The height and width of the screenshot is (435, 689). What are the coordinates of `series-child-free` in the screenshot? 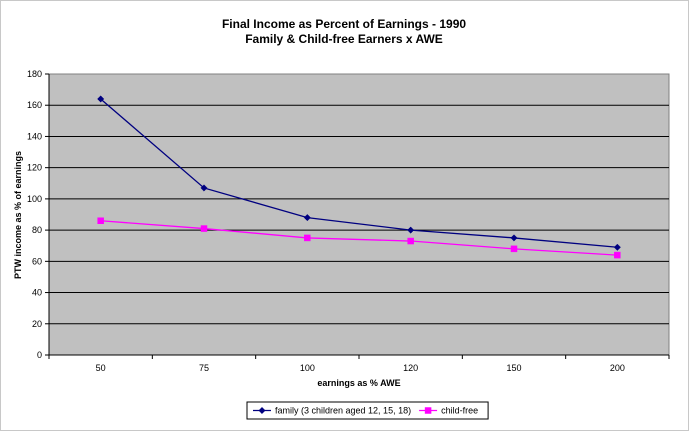 It's located at (359, 238).